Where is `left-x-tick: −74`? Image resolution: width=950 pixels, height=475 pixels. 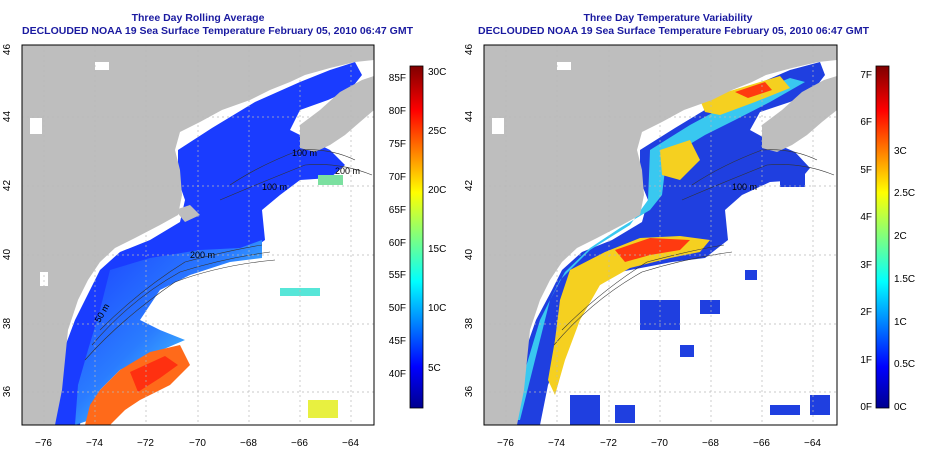
left-x-tick: −74 is located at coordinates (94, 443).